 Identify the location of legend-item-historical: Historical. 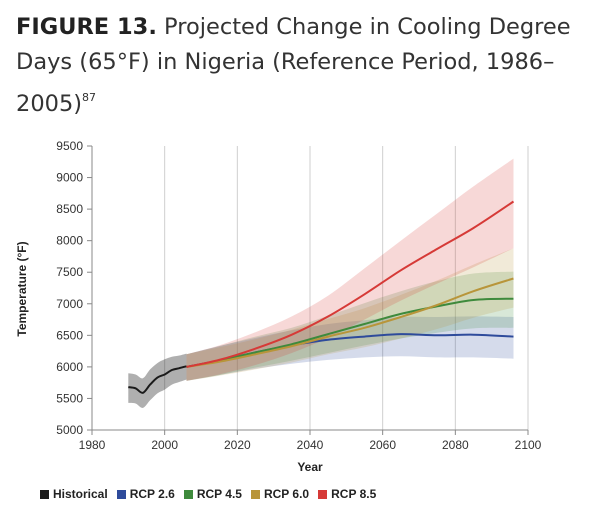
(74, 494).